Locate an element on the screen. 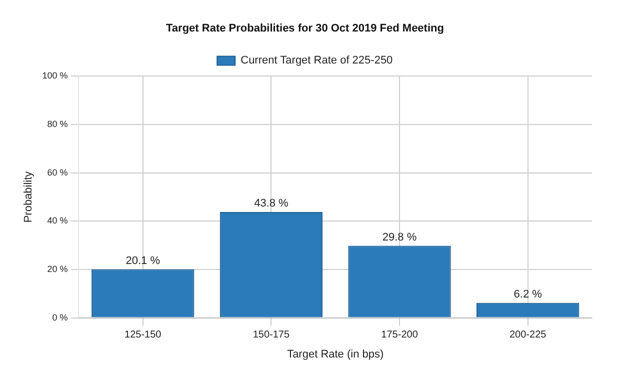  x-tick-label: 175-200 is located at coordinates (399, 335).